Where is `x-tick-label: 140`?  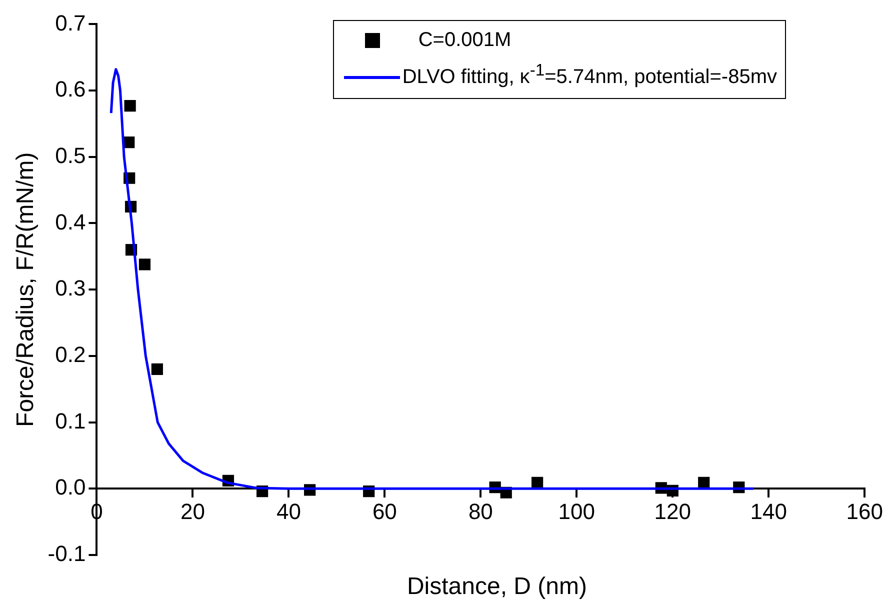
x-tick-label: 140 is located at coordinates (769, 511).